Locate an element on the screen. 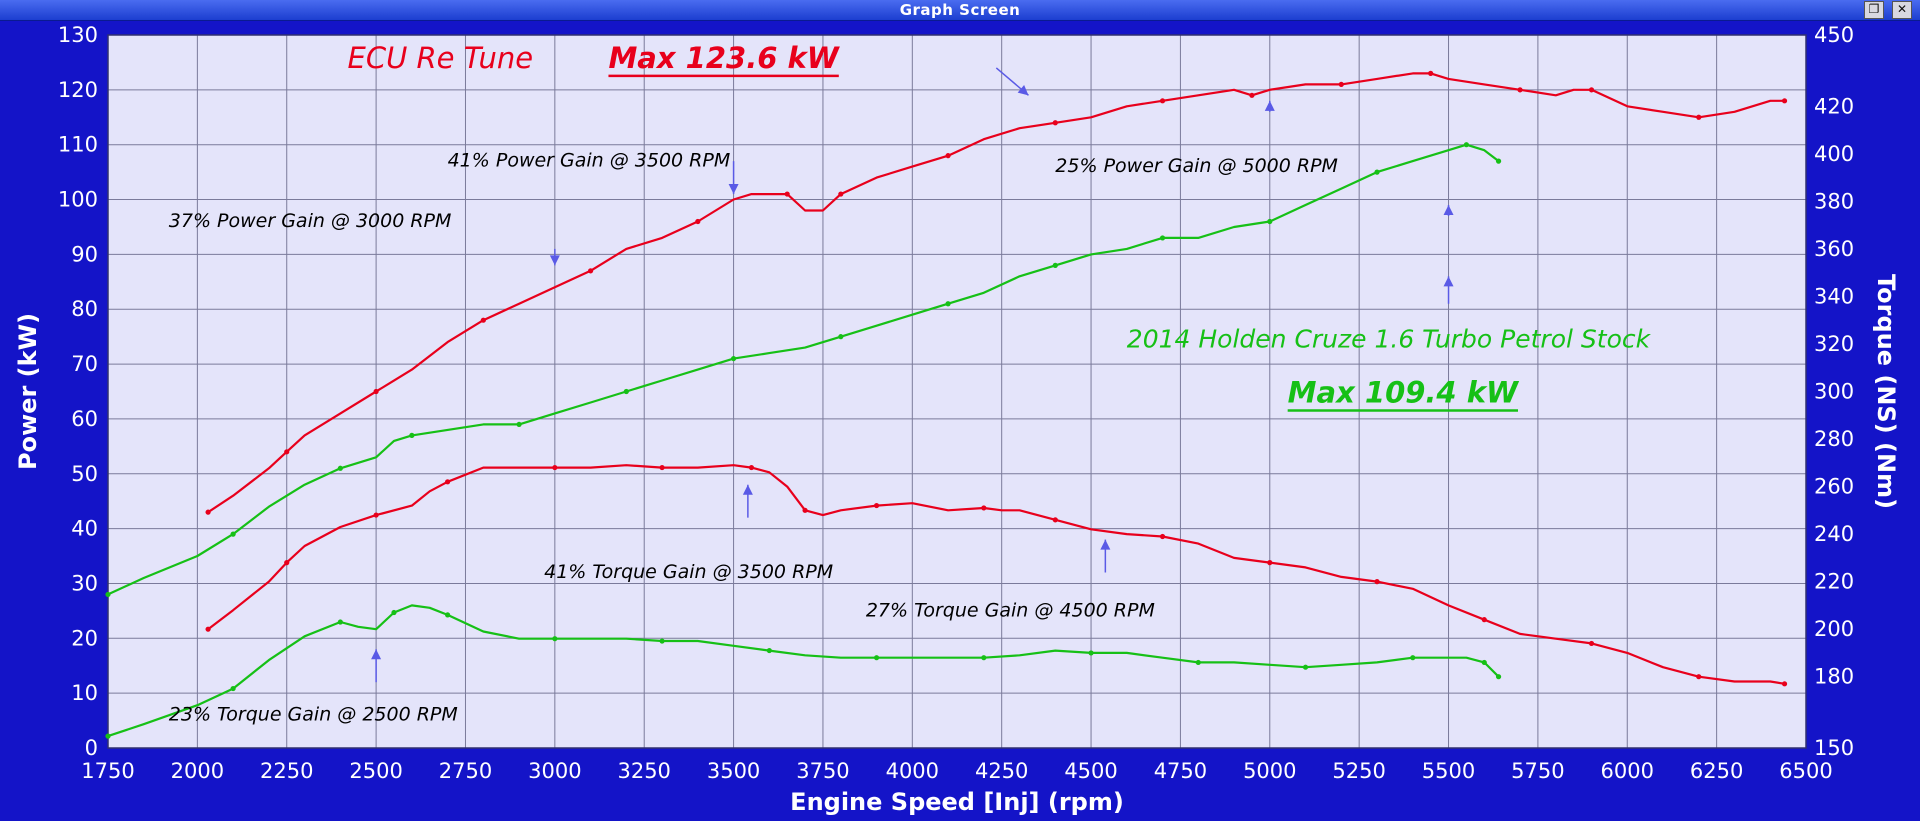  x-tick-label: 2750 is located at coordinates (465, 771).